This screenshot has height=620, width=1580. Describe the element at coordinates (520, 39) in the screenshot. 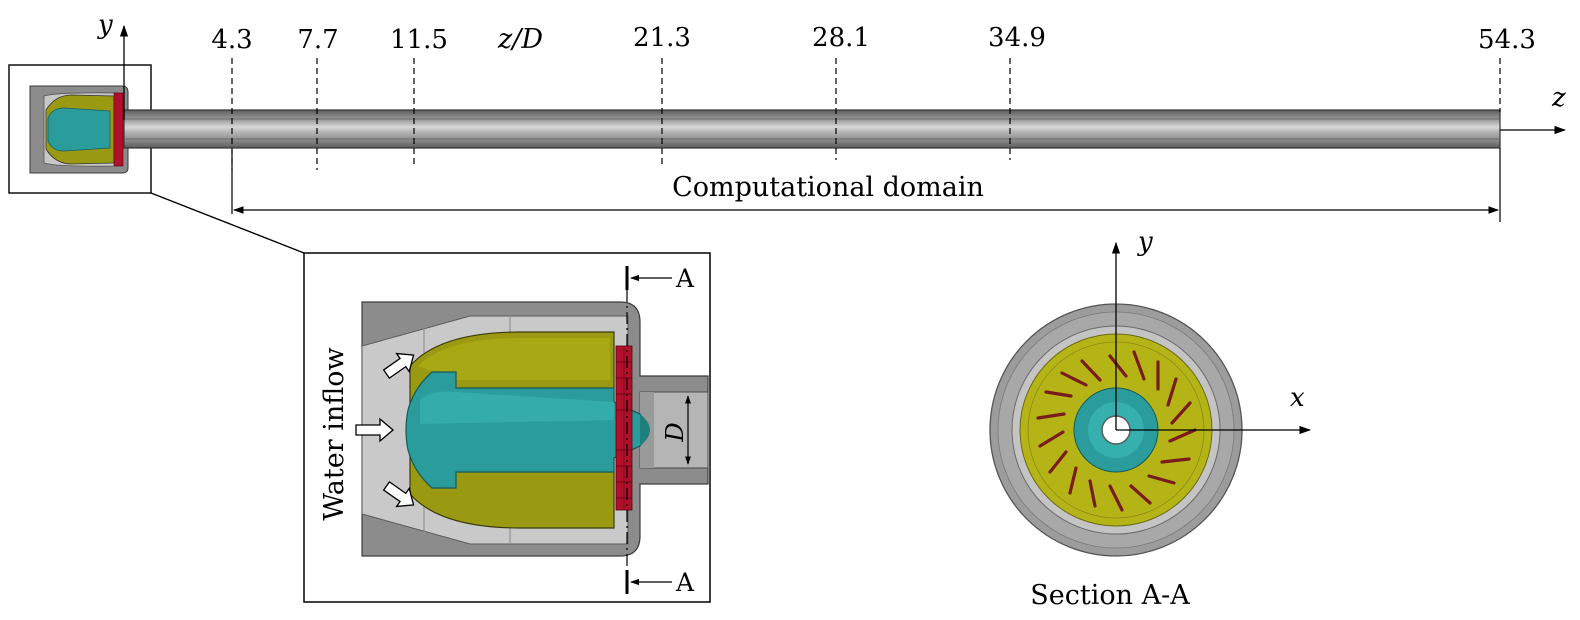

I see `zD-label: z/D` at that location.